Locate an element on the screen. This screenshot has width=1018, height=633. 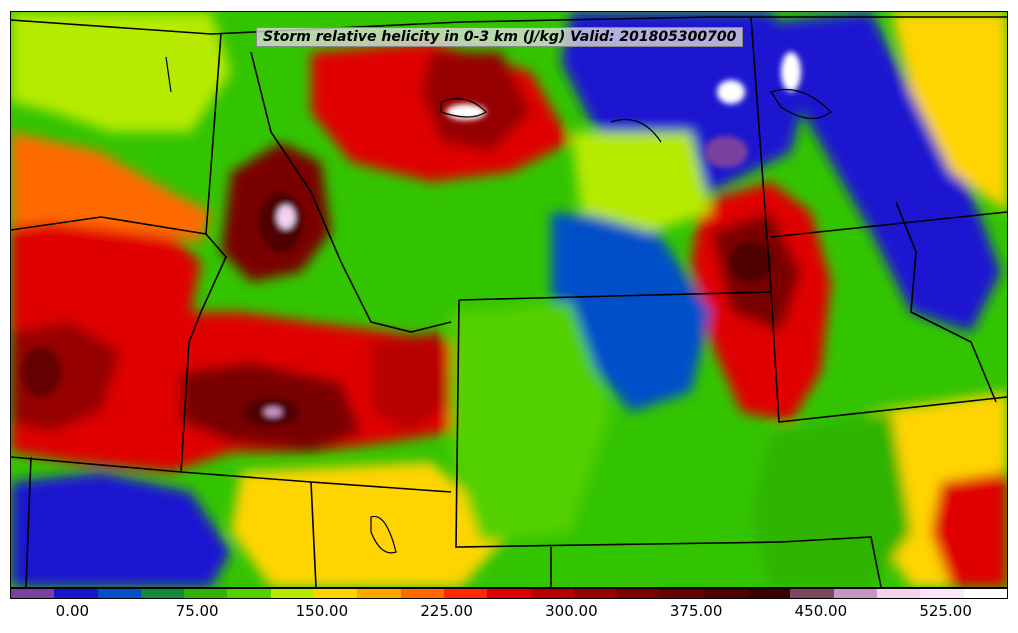
field-north-core is located at coordinates (476, 102).